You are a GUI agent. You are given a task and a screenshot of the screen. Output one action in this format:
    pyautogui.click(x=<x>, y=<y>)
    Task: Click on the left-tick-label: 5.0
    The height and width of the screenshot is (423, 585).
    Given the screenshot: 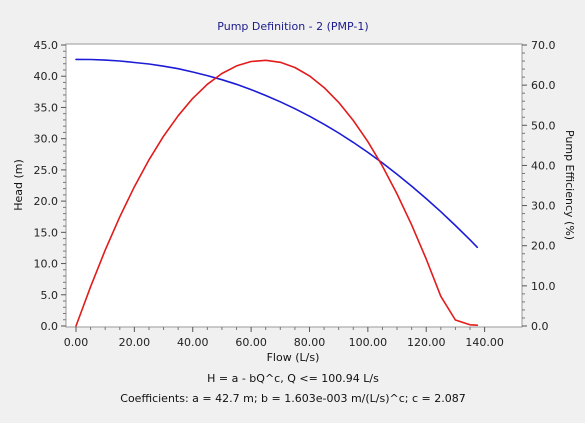 What is the action you would take?
    pyautogui.click(x=50, y=295)
    